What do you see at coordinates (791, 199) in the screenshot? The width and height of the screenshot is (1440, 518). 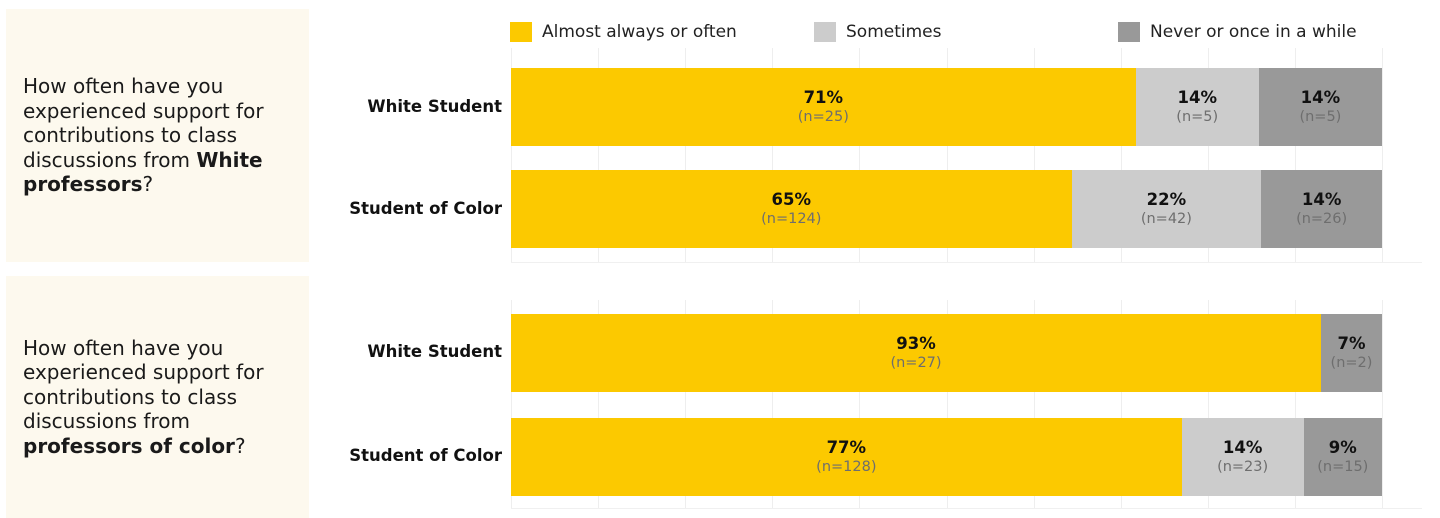 I see `data-label-percent: 65%` at bounding box center [791, 199].